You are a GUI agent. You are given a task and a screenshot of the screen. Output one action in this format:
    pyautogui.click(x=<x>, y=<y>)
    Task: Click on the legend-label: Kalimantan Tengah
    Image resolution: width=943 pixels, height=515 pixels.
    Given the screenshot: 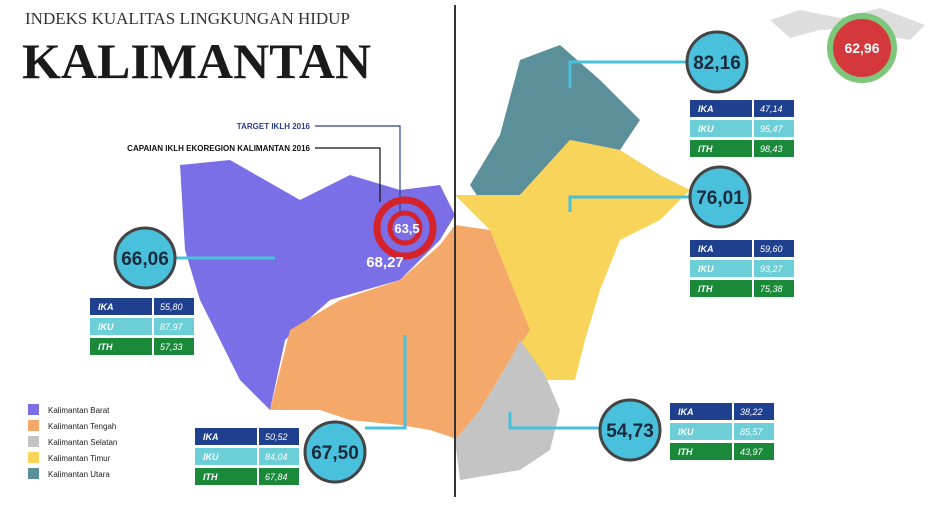 What is the action you would take?
    pyautogui.click(x=82, y=426)
    